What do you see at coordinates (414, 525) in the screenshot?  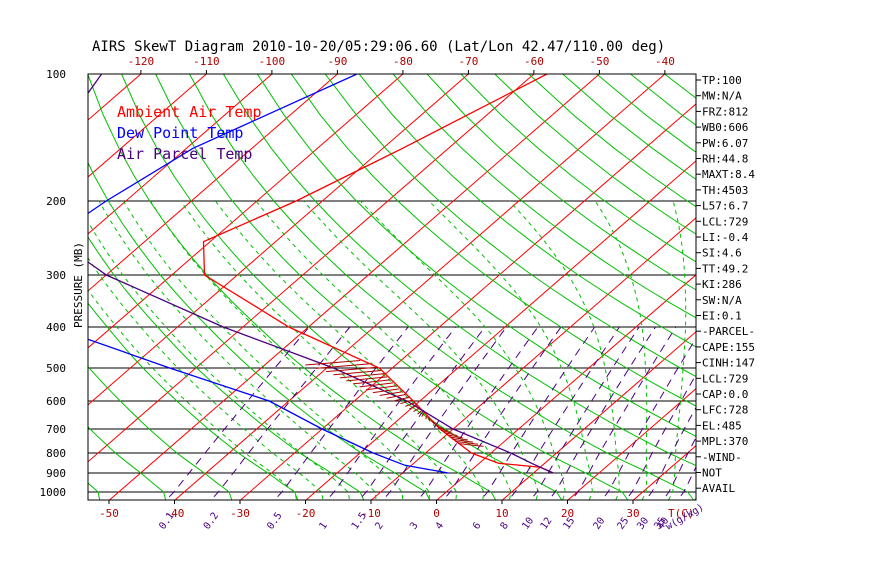 I see `mixing-ratio-label: 3` at bounding box center [414, 525].